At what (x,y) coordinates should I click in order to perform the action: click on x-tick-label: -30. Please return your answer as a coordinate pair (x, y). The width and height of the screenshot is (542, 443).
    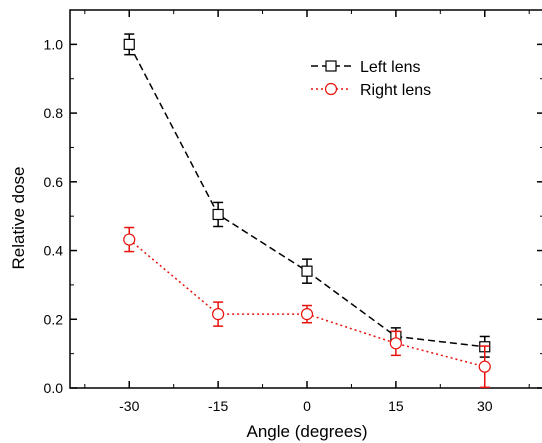
    Looking at the image, I should click on (129, 406).